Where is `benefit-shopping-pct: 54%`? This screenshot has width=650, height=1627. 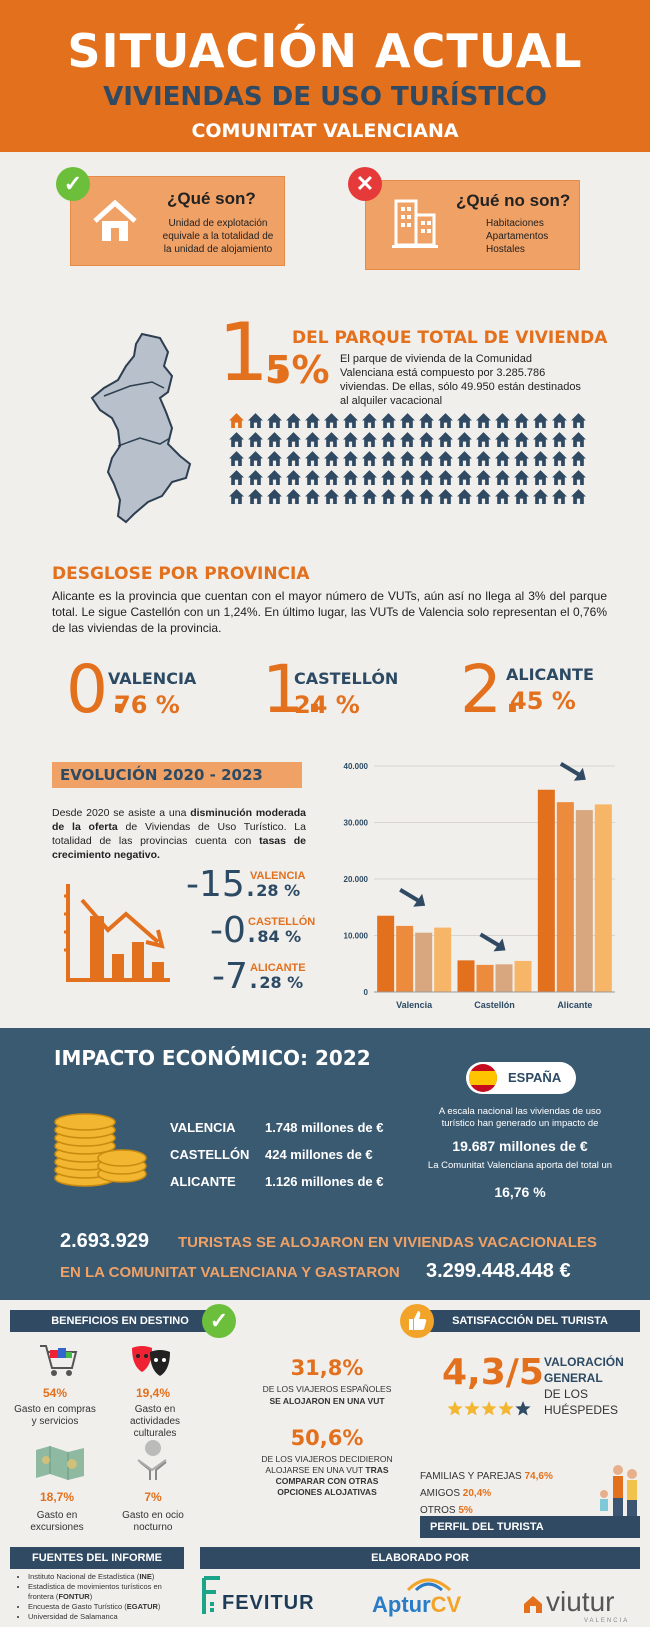
benefit-shopping-pct: 54% is located at coordinates (55, 1393).